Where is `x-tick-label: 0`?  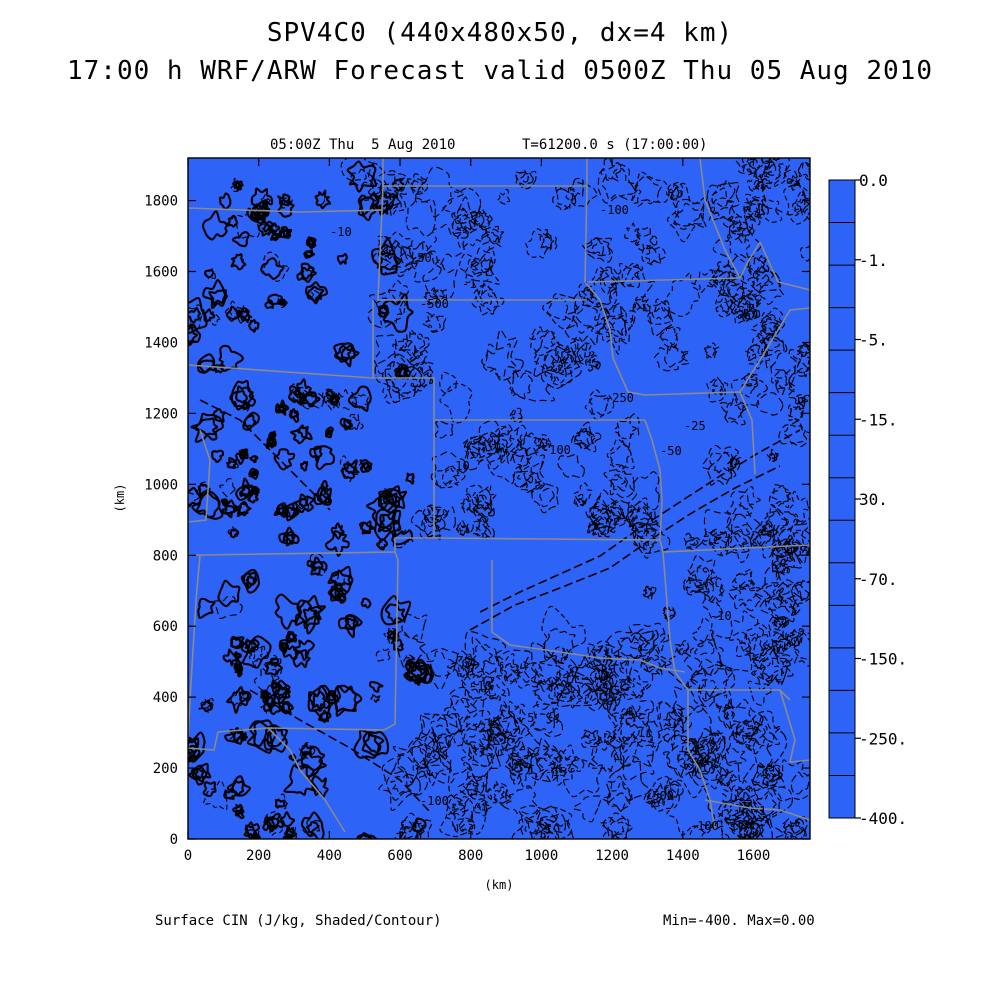 x-tick-label: 0 is located at coordinates (188, 856).